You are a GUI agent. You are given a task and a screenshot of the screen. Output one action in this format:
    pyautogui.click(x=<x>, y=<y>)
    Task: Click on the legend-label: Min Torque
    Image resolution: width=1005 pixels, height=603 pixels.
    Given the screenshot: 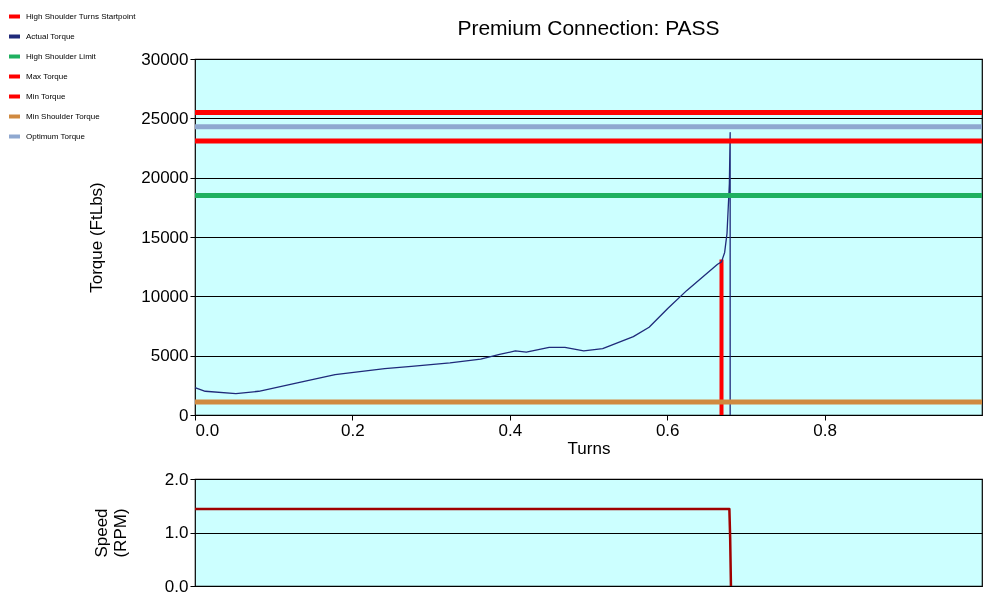 What is the action you would take?
    pyautogui.click(x=46, y=96)
    